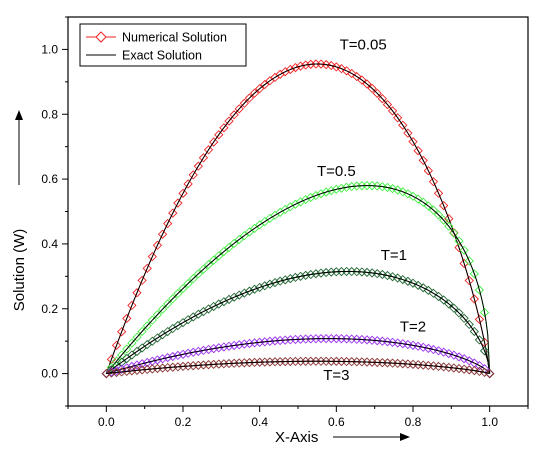 The image size is (550, 454). What do you see at coordinates (49, 179) in the screenshot?
I see `y-tick-label: 0.6` at bounding box center [49, 179].